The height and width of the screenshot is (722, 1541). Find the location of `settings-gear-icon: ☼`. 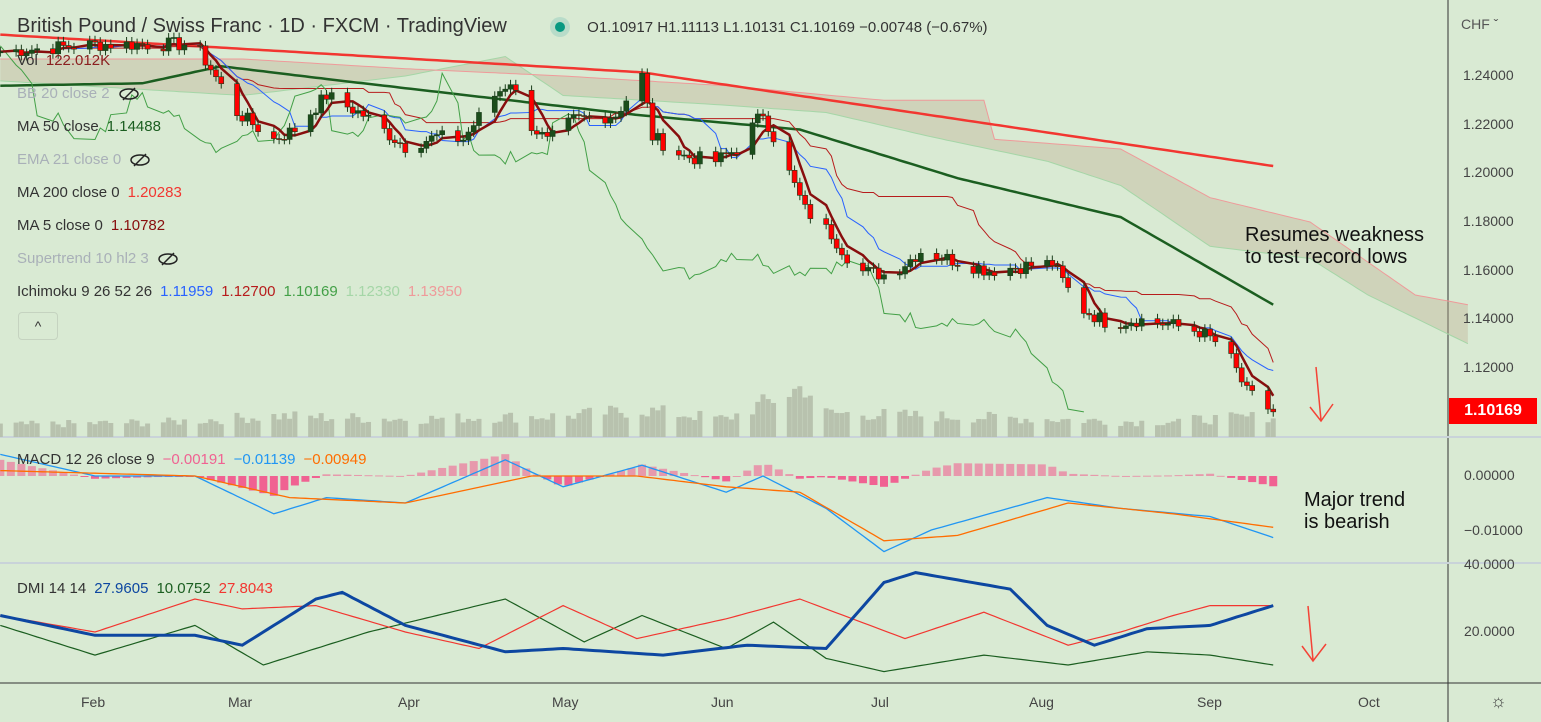

settings-gear-icon: ☼ is located at coordinates (1498, 701).